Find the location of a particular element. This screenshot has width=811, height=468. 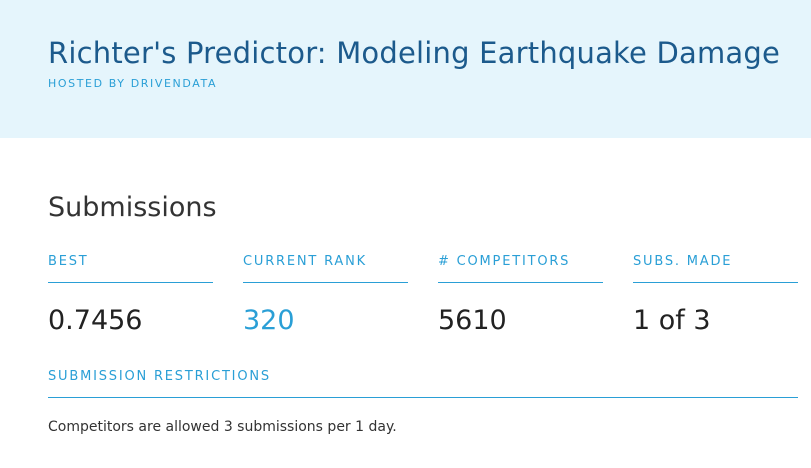

current-rank-link: 320 is located at coordinates (269, 320).